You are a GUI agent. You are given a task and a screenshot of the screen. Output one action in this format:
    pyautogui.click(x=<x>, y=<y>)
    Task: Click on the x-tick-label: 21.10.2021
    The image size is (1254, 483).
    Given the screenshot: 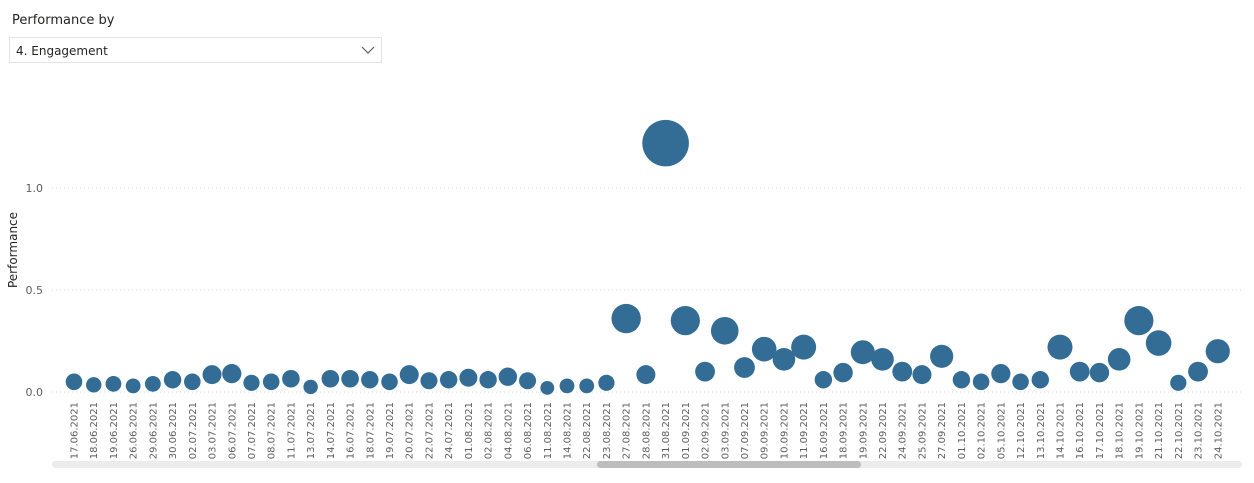 What is the action you would take?
    pyautogui.click(x=1159, y=430)
    